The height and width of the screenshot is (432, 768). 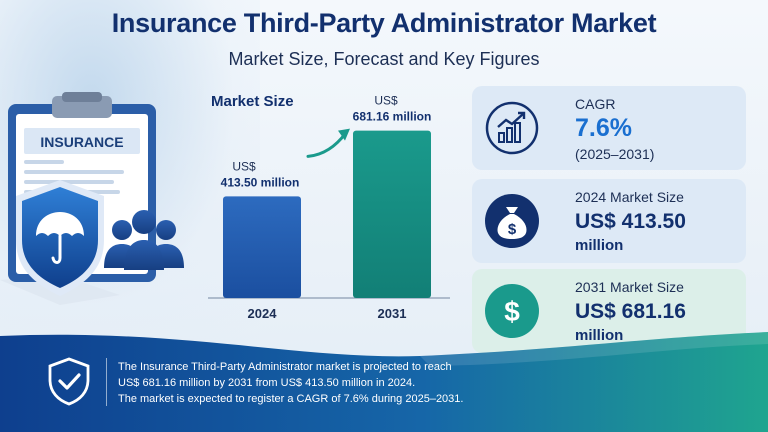 I want to click on dollar-coin-icon: $, so click(x=512, y=311).